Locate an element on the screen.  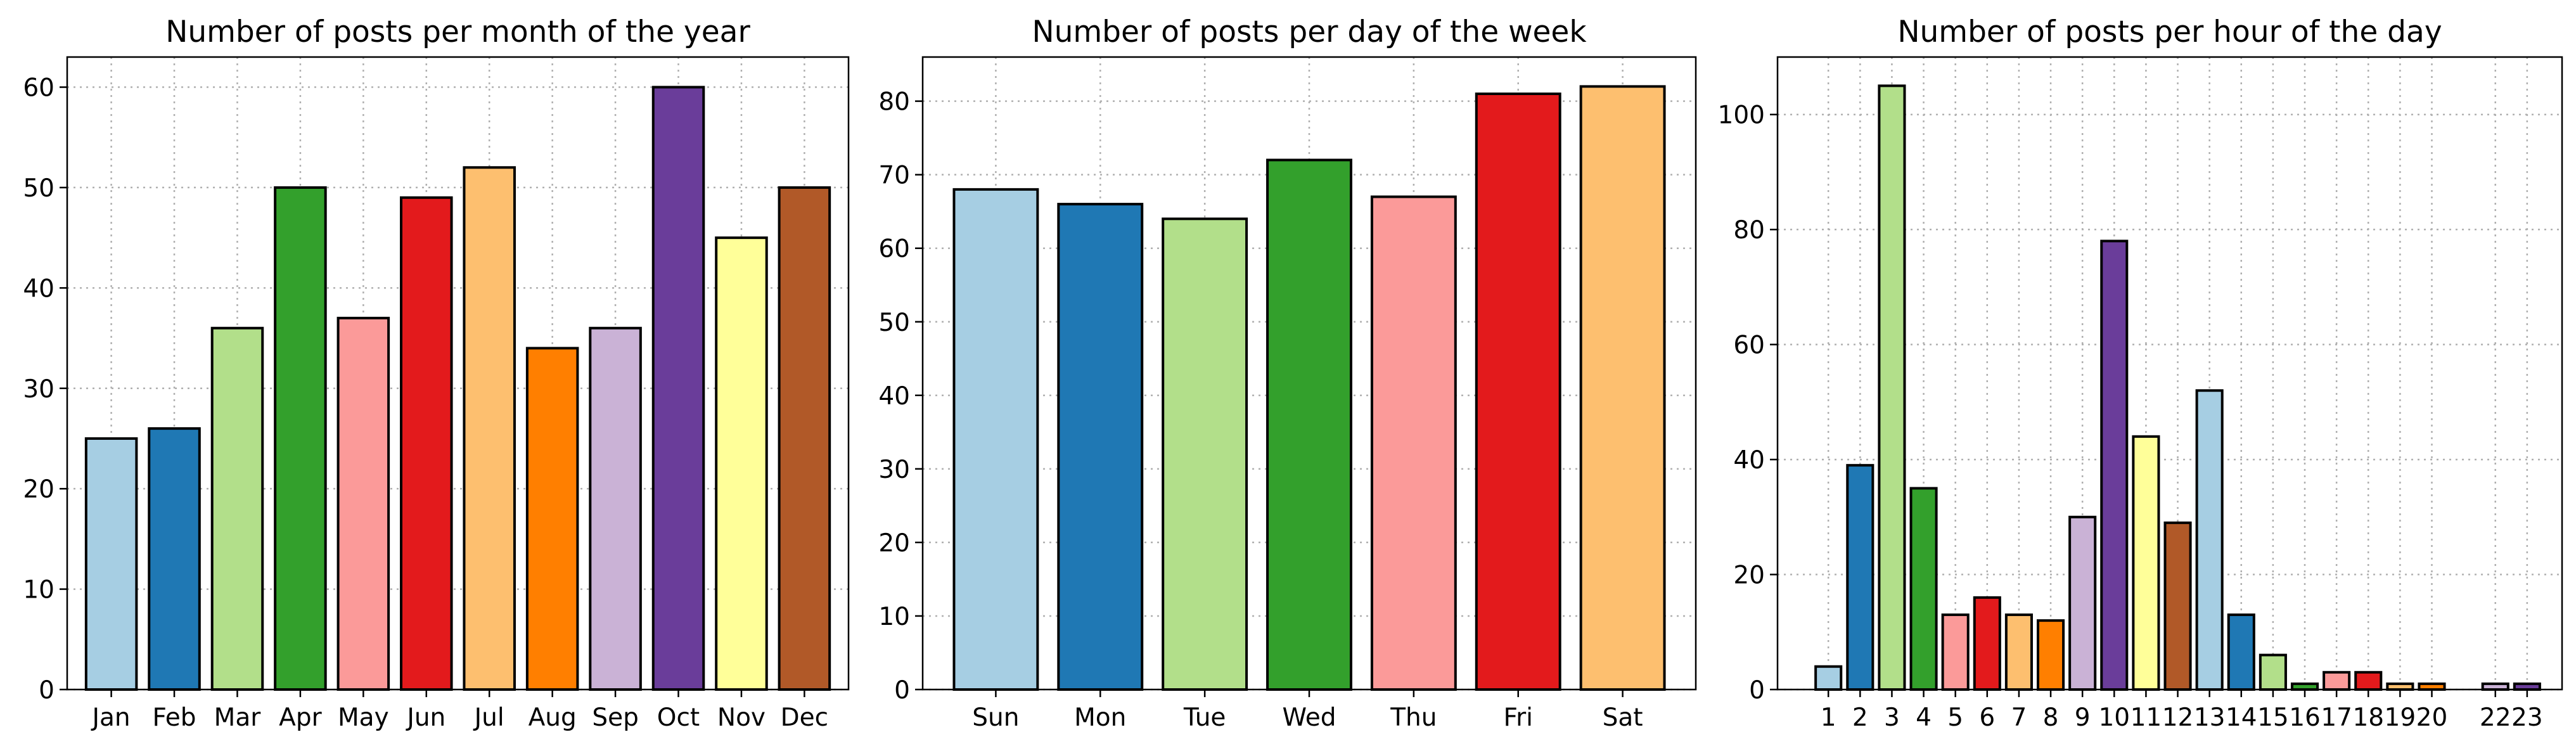
x-tick-label: 18 is located at coordinates (2368, 717).